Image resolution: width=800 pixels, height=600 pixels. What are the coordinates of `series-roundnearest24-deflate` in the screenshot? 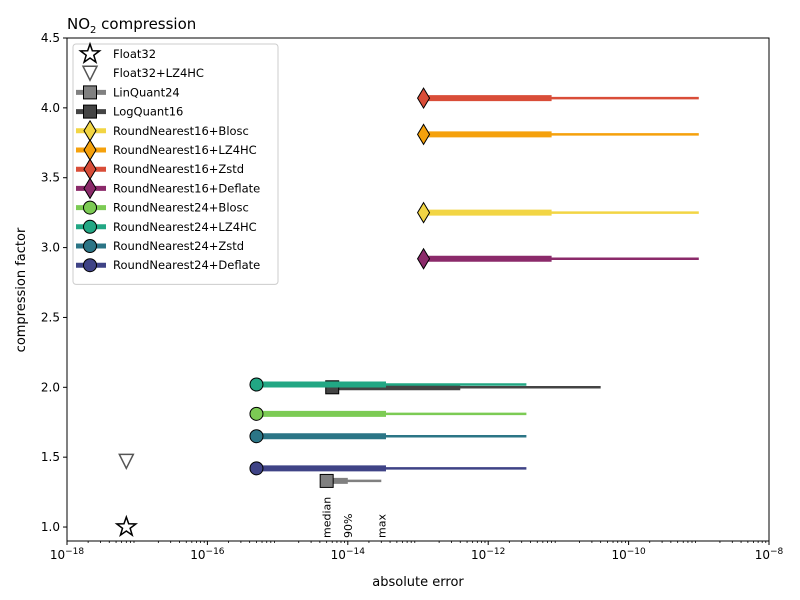 It's located at (388, 468).